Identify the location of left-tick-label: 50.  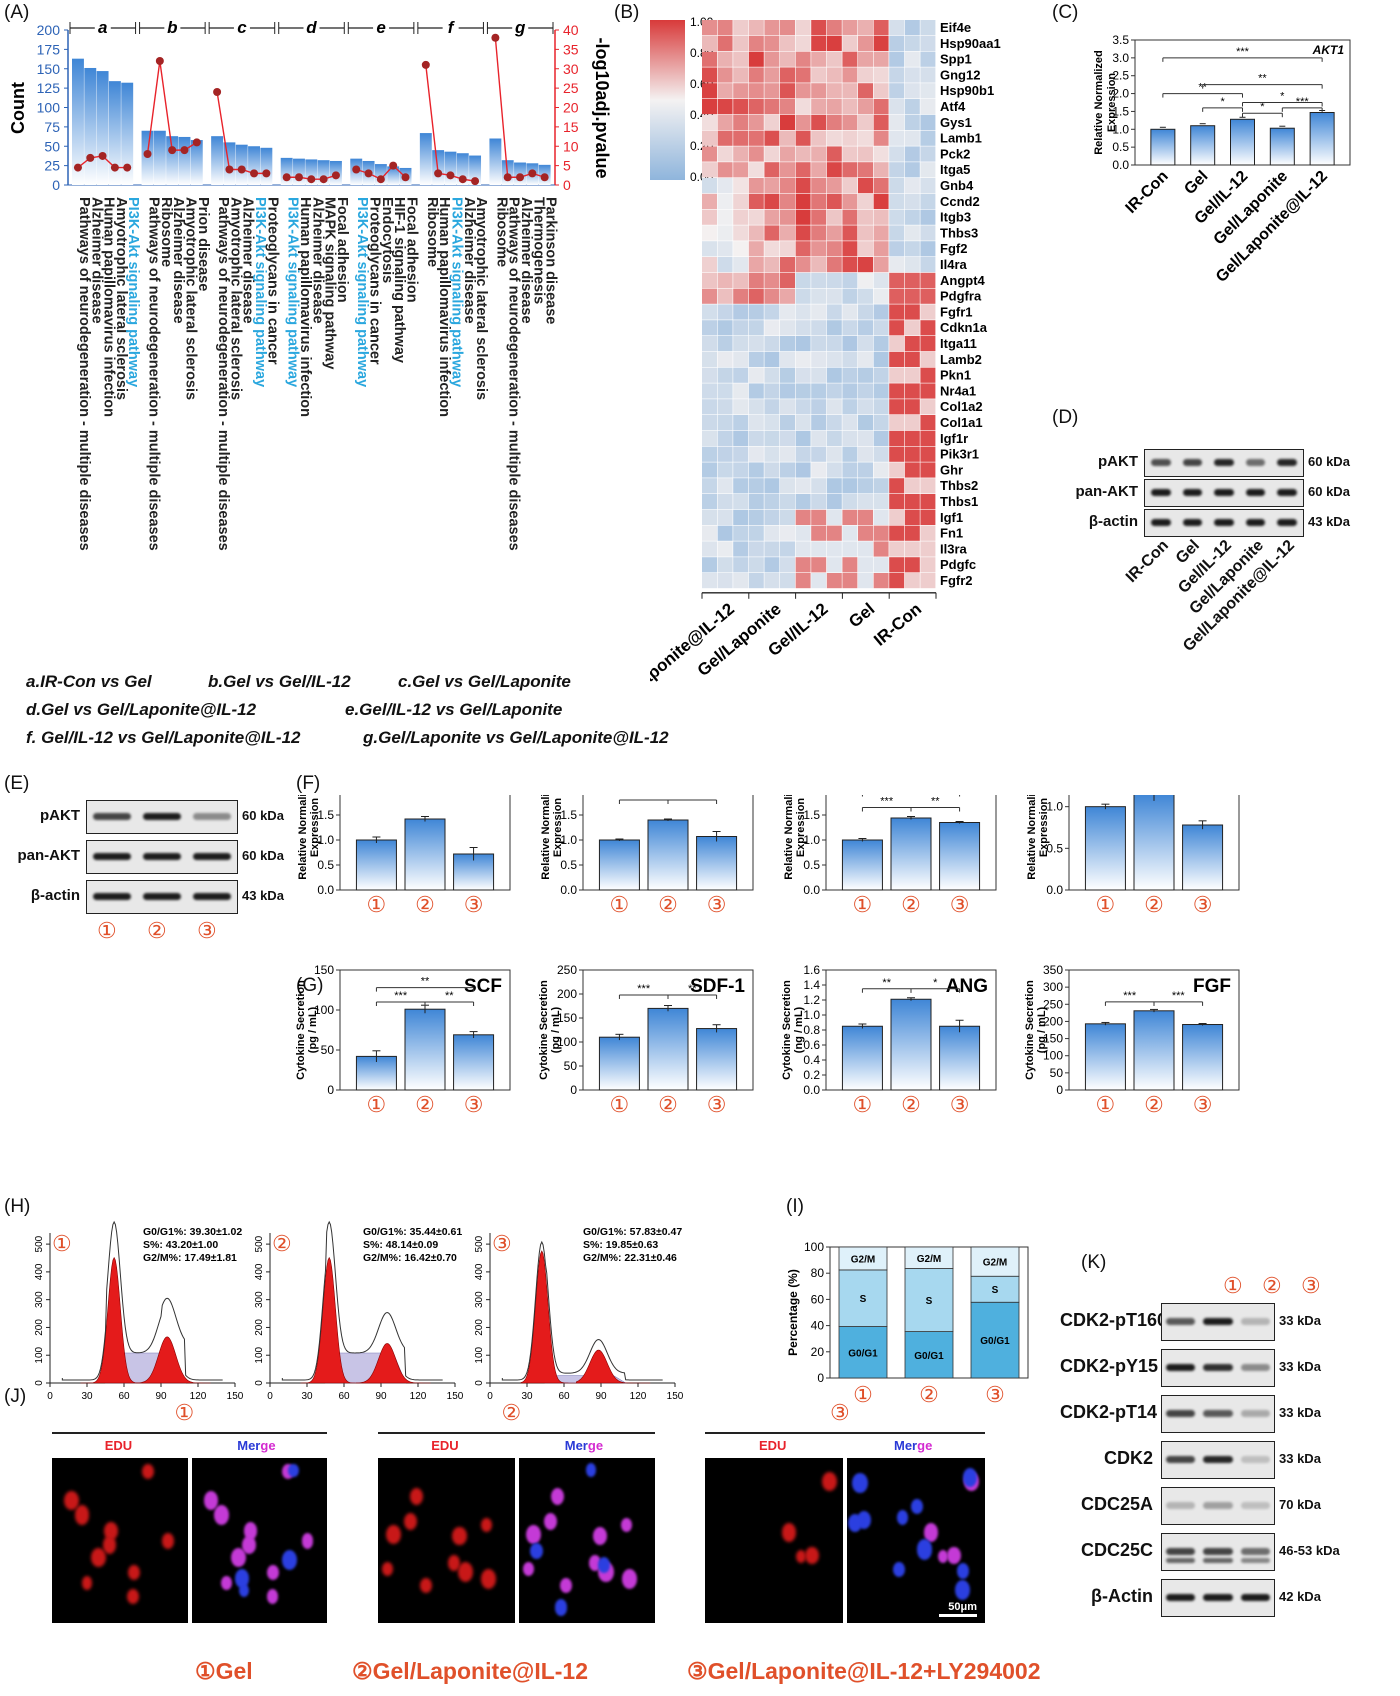
(52, 146).